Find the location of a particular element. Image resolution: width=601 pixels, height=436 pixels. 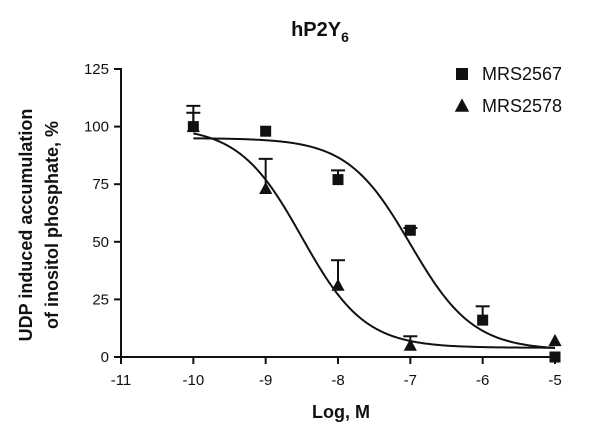

y-tick-label: 25 is located at coordinates (100, 299).